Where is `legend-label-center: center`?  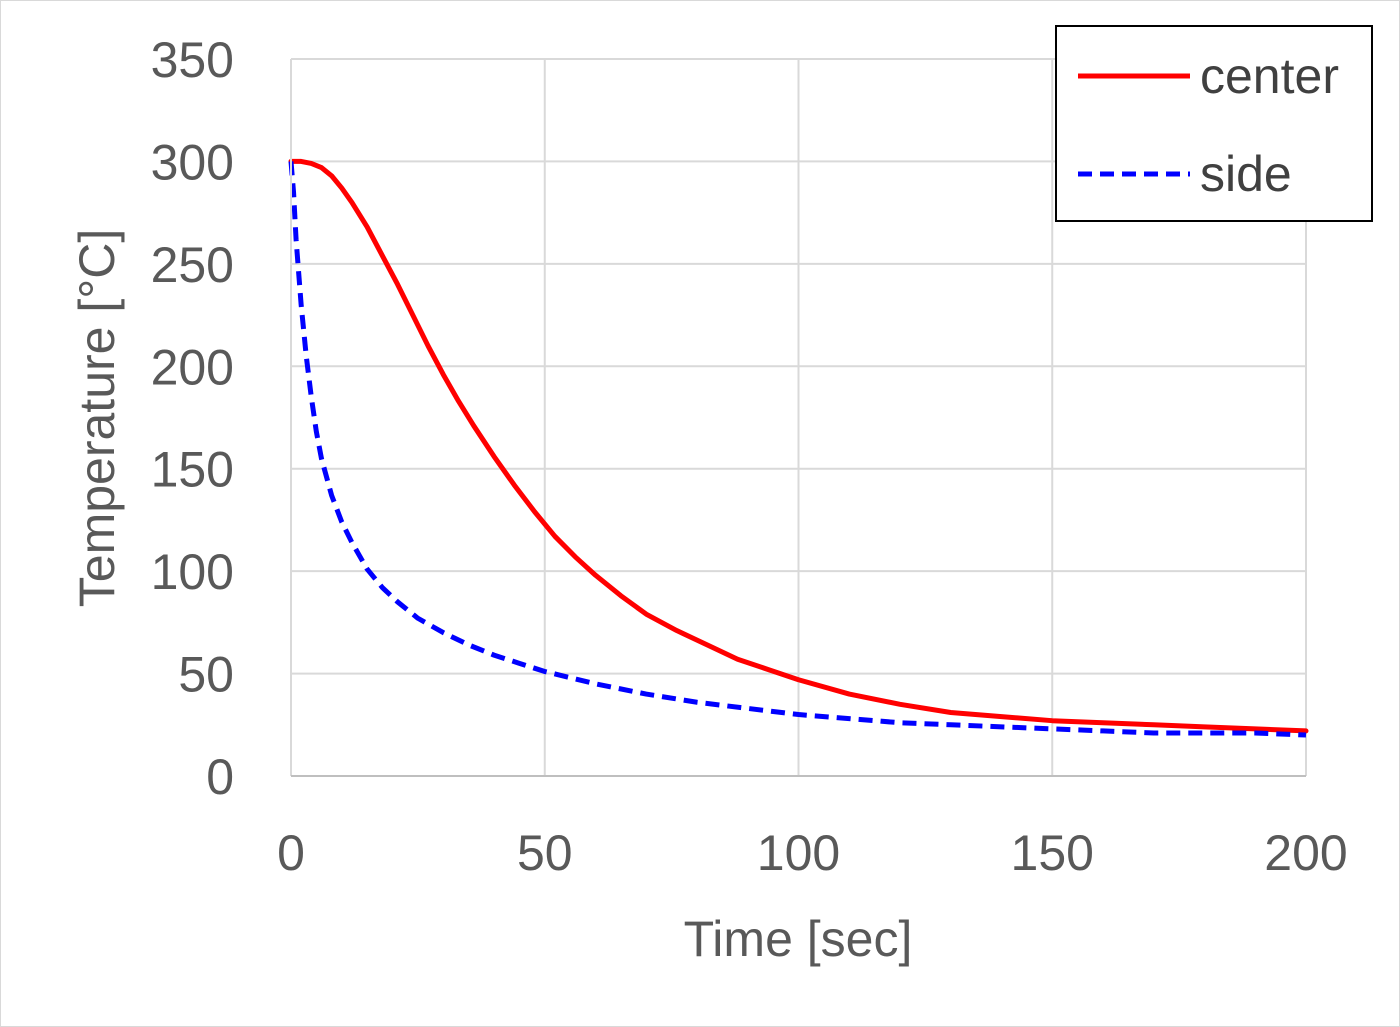 legend-label-center: center is located at coordinates (1269, 76).